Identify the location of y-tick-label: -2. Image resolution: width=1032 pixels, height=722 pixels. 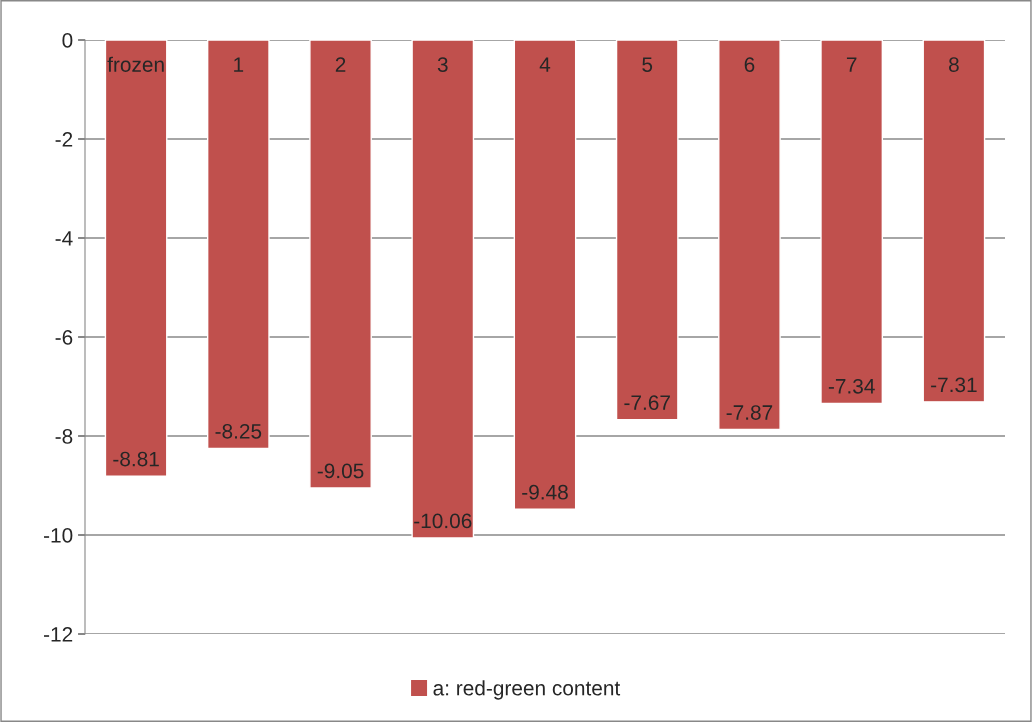
(64, 139).